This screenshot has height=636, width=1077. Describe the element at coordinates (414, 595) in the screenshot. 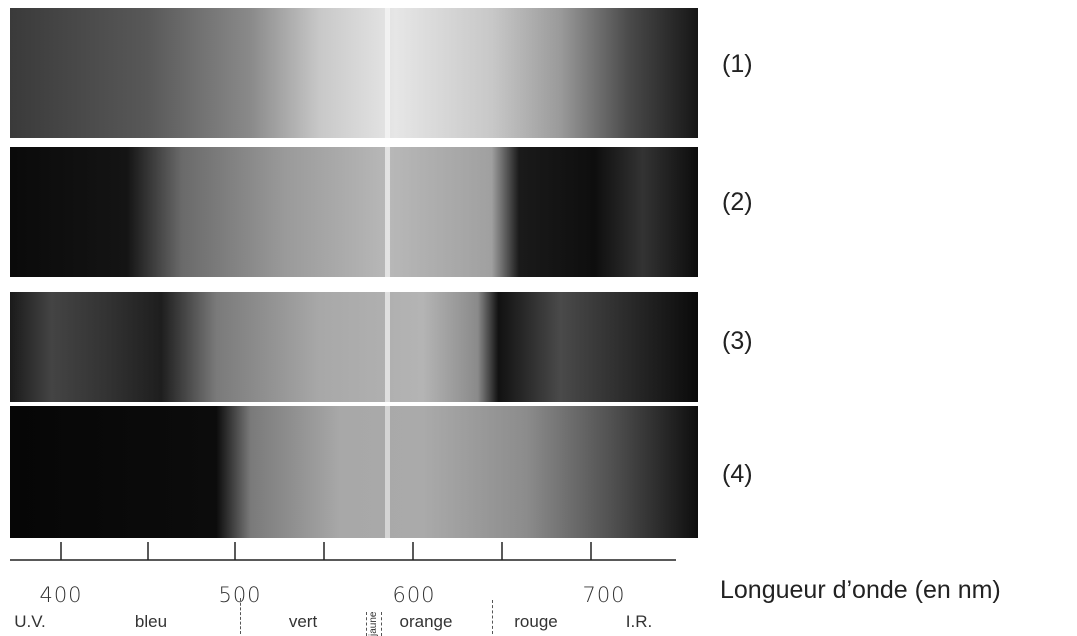

I see `tick-label-600: 600` at that location.